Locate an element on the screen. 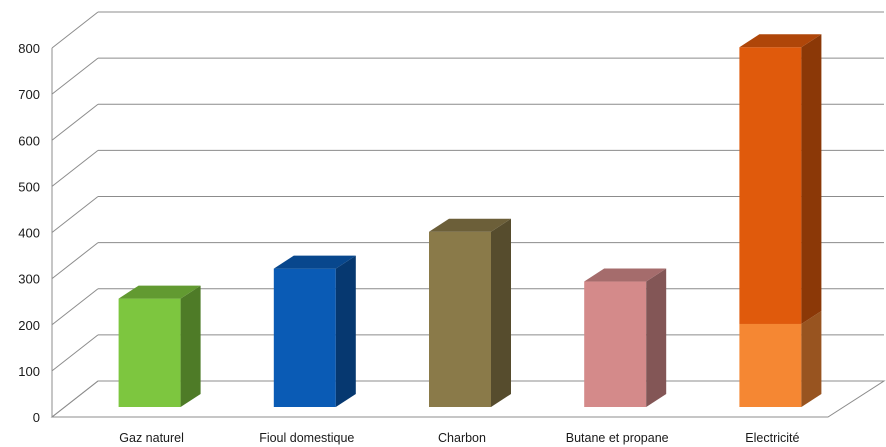 The height and width of the screenshot is (447, 886). x-tick-label: Butane et propane is located at coordinates (617, 438).